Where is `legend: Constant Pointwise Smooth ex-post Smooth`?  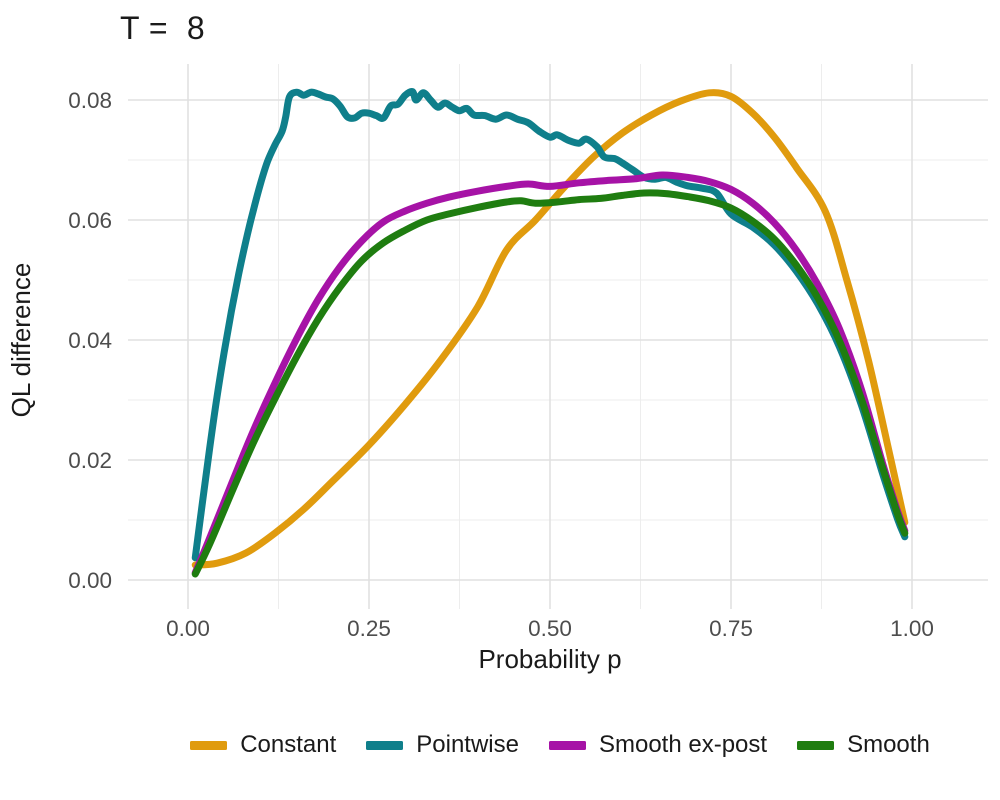
legend: Constant Pointwise Smooth ex-post Smooth is located at coordinates (560, 745).